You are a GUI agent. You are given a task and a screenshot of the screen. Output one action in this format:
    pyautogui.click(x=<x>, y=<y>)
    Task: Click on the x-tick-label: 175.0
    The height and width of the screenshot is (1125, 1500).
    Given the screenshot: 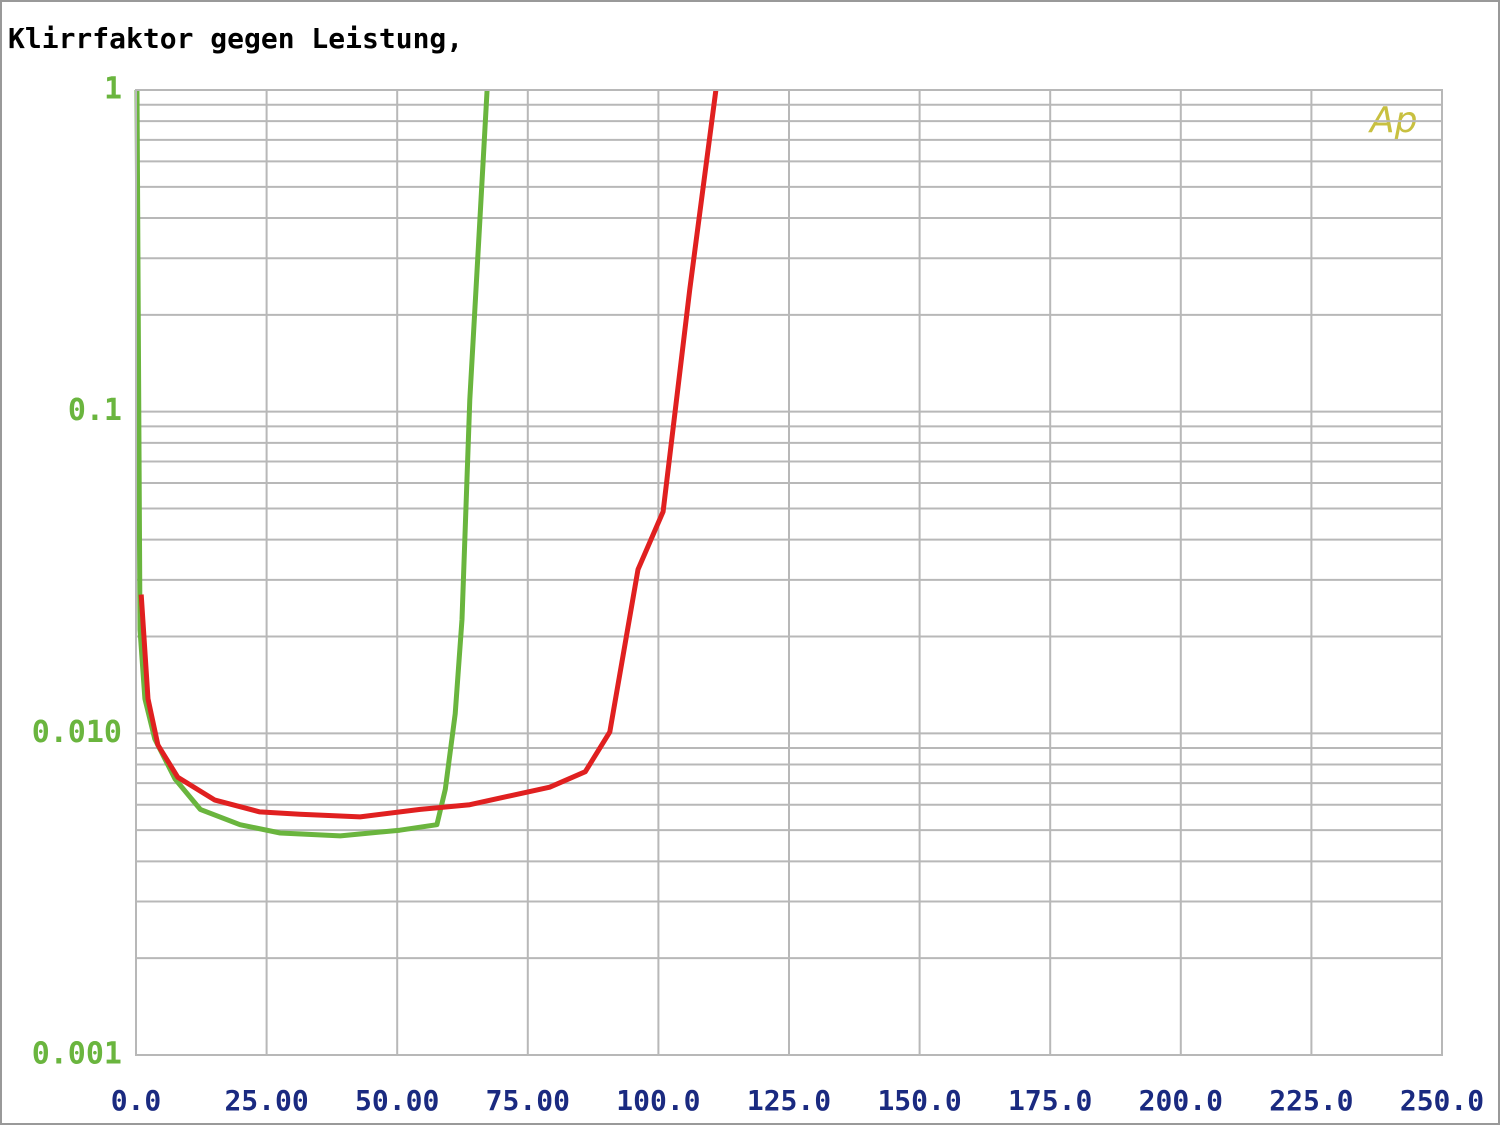 What is the action you would take?
    pyautogui.click(x=1050, y=1100)
    